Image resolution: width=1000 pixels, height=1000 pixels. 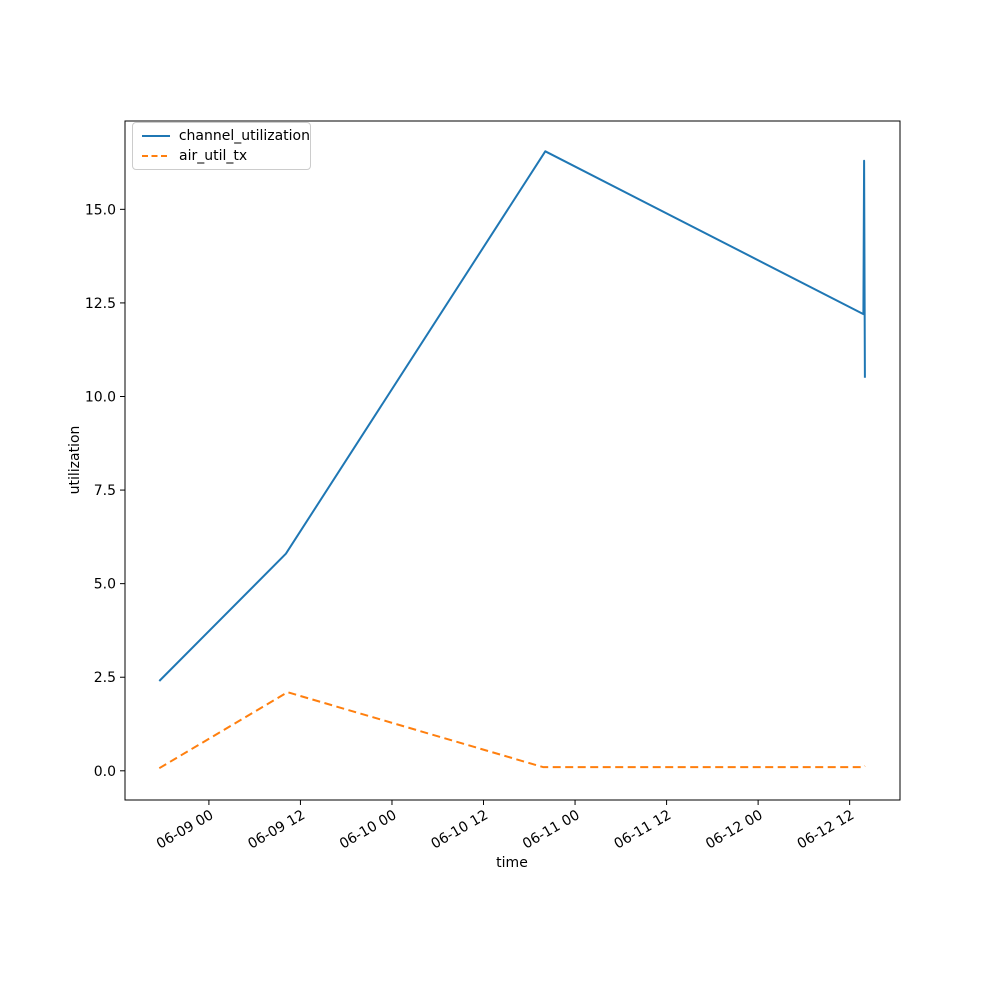 What do you see at coordinates (105, 678) in the screenshot?
I see `y-tick-label: 2.5` at bounding box center [105, 678].